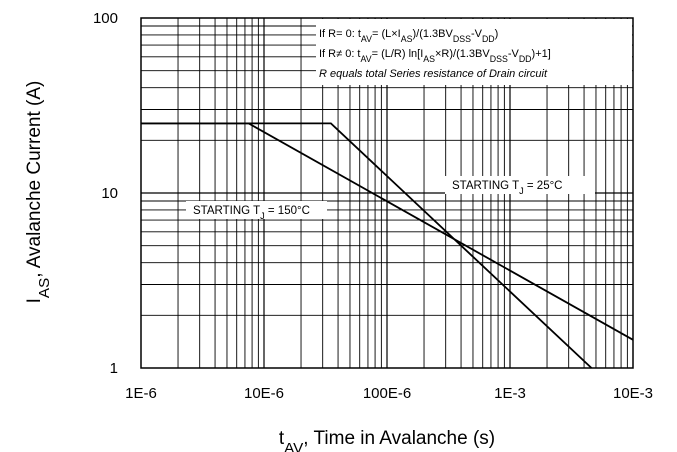 This screenshot has width=677, height=452. I want to click on curve-labels: STARTING TJ​ = 150°C STARTING TJ​ = 25°C, so click(390, 198).